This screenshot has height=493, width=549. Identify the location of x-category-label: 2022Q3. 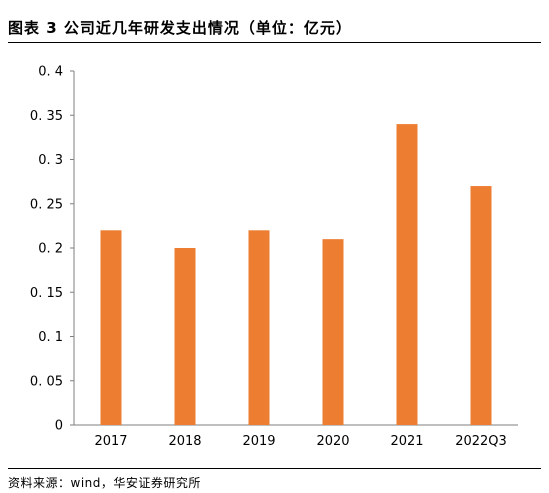
(481, 441).